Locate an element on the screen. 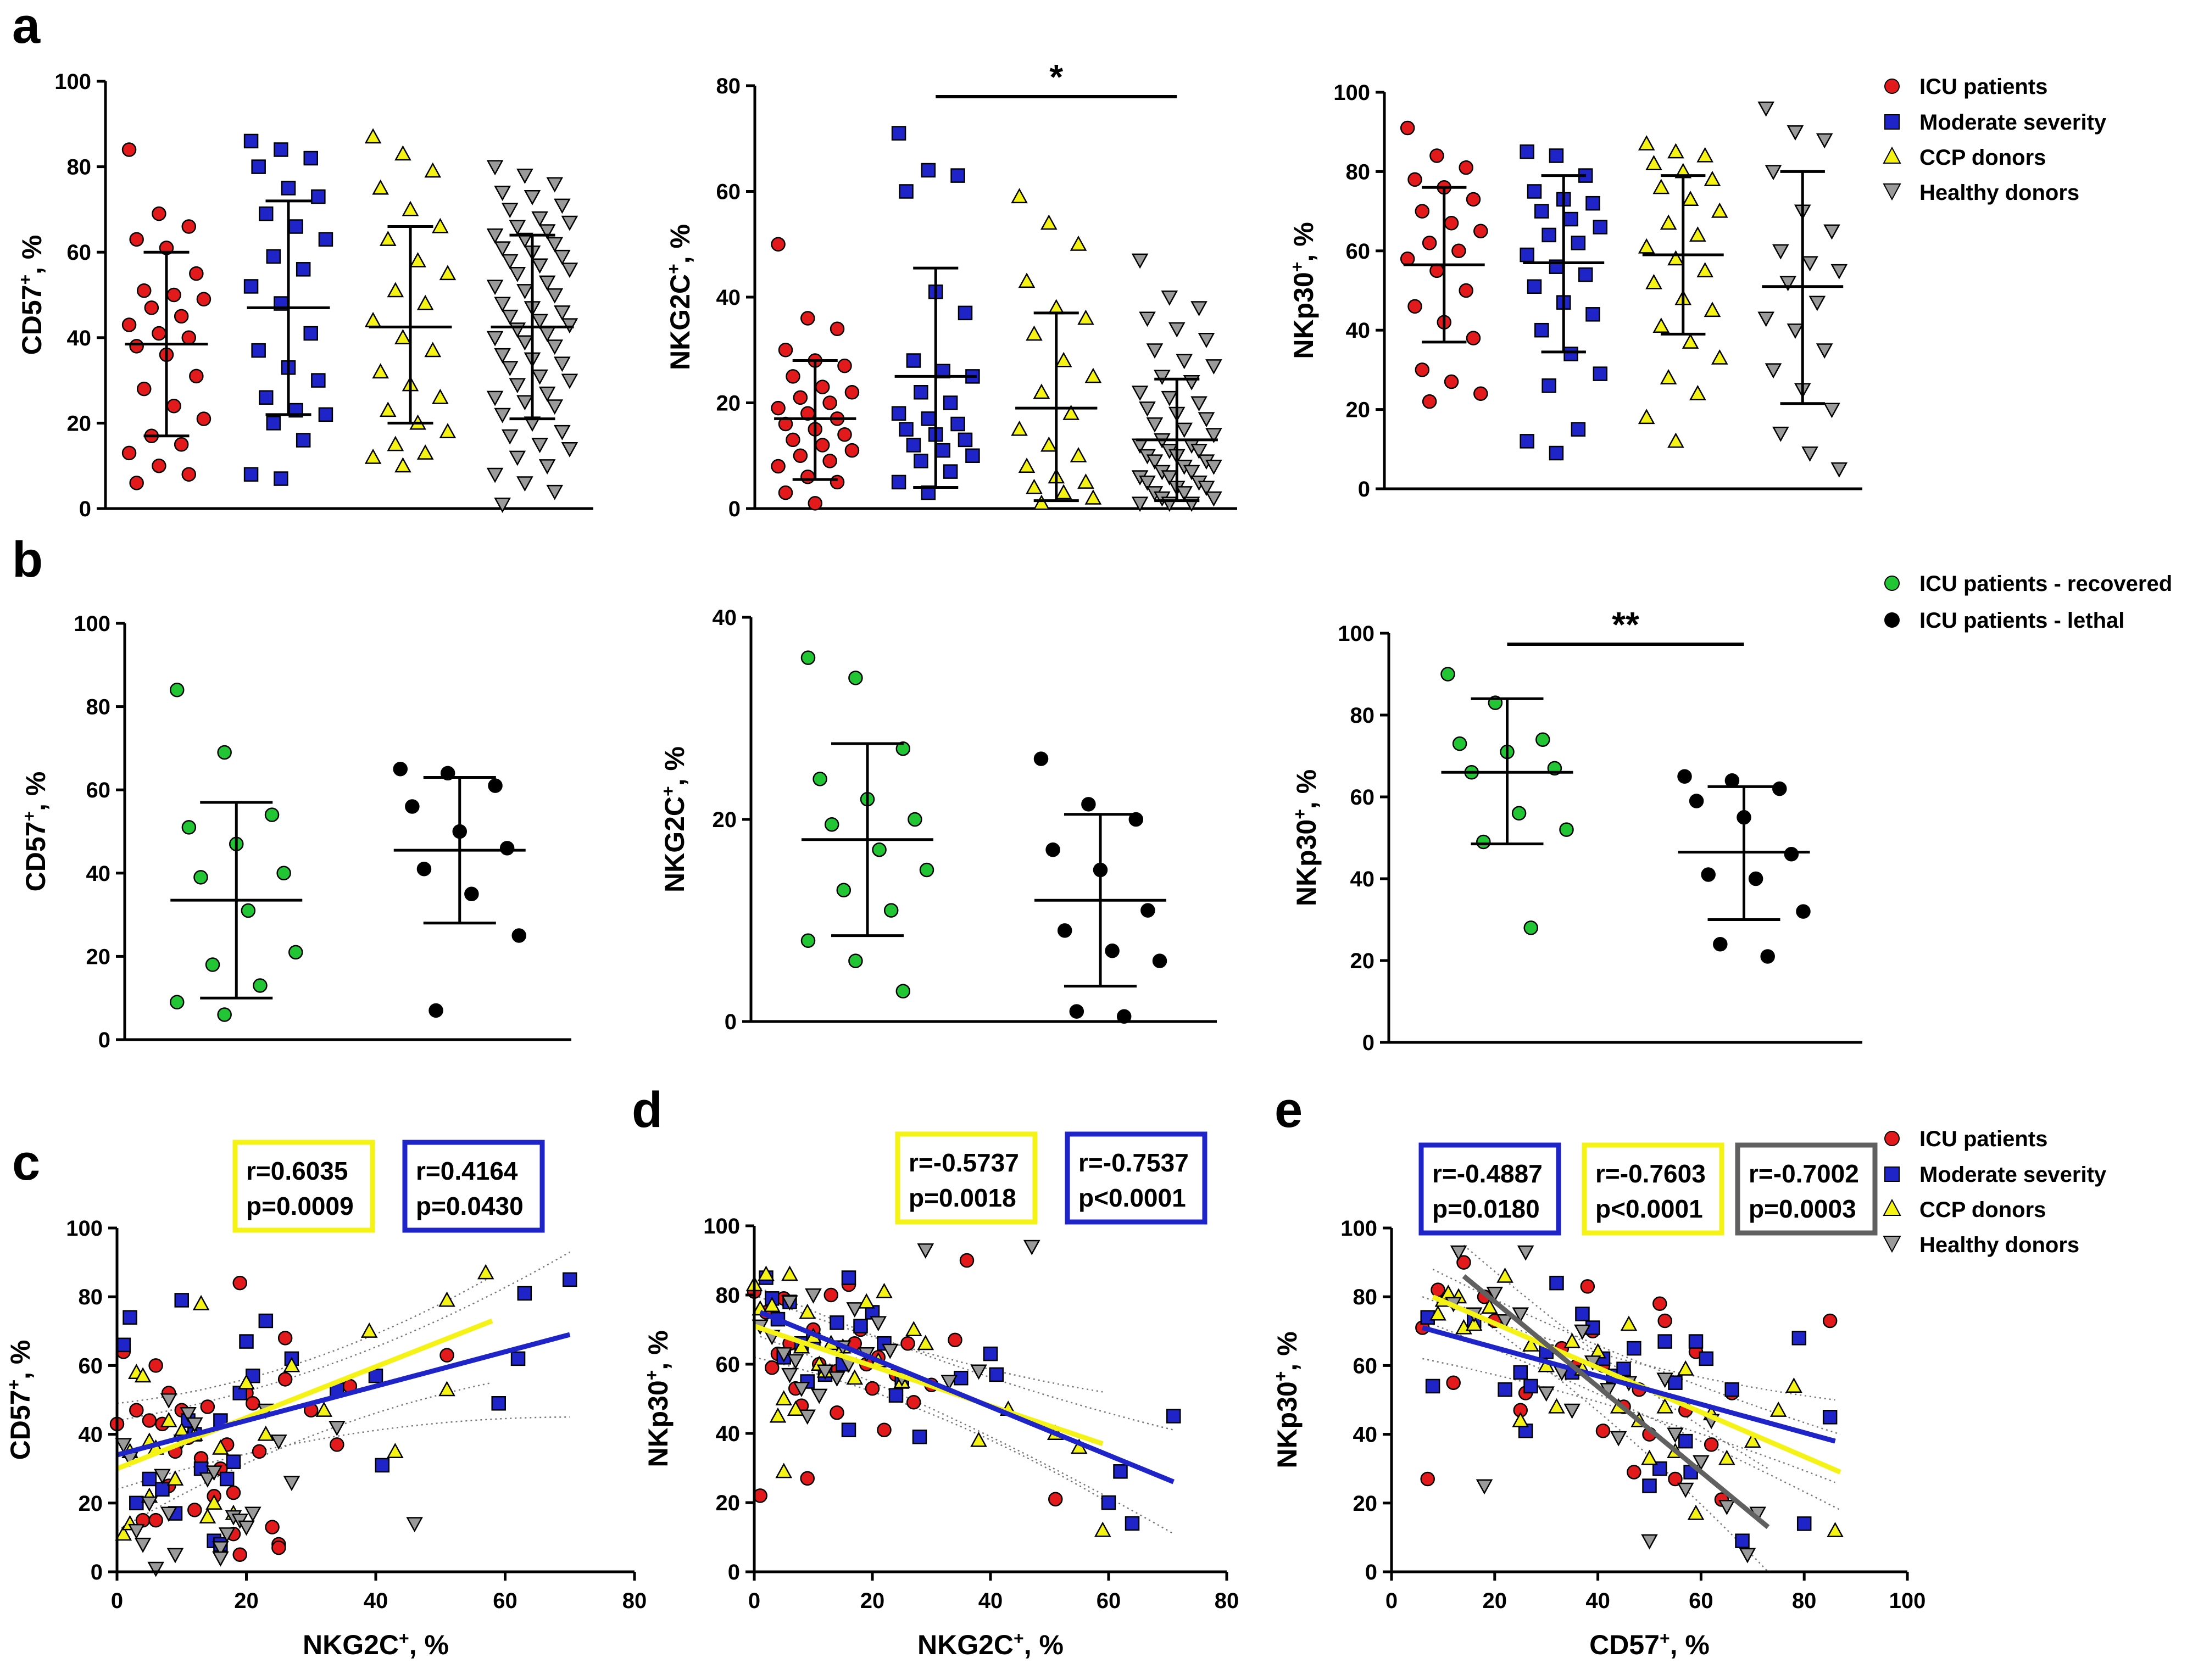 Image resolution: width=2187 pixels, height=1680 pixels. y-tick-label: 60 is located at coordinates (728, 1365).